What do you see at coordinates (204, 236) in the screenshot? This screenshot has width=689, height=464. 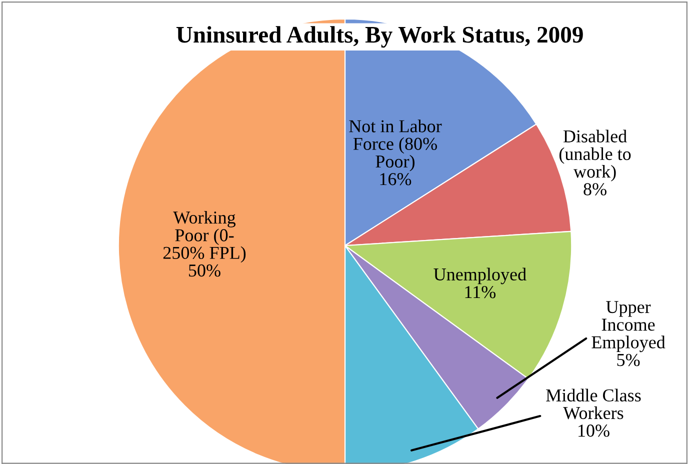 I see `slice-label: Working Poor (0- 250% FPL)` at bounding box center [204, 236].